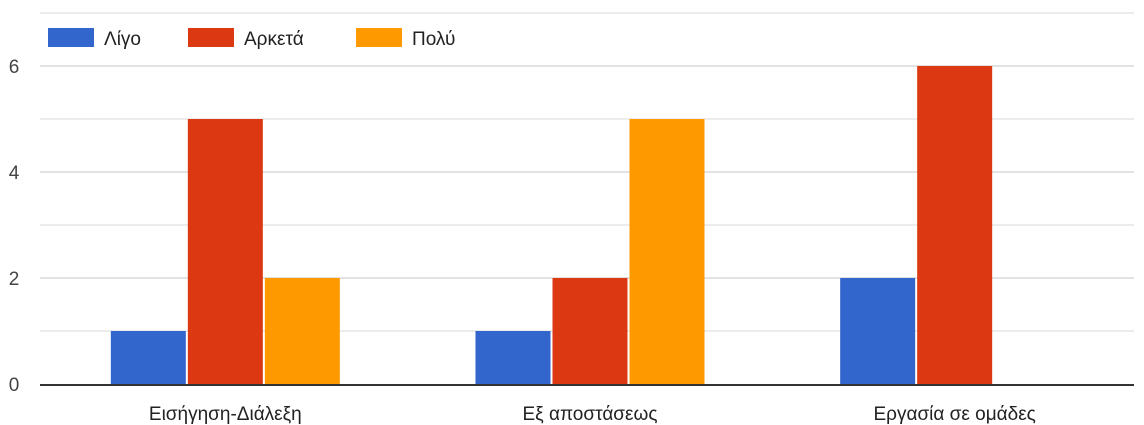 The height and width of the screenshot is (425, 1144). I want to click on x-category-label-3: Εργασία σε ομάδες, so click(954, 414).